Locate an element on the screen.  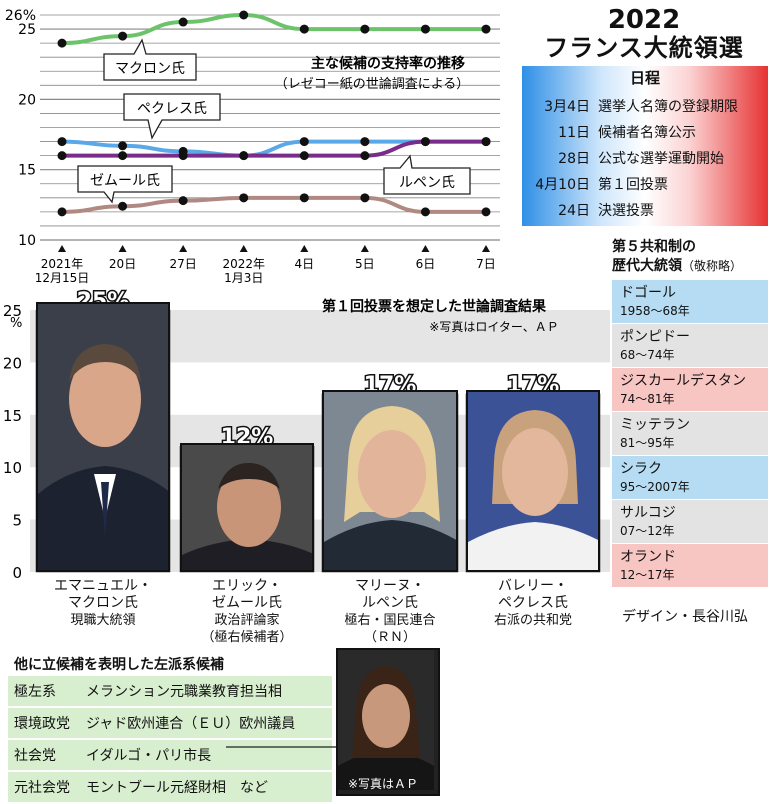
callout-pecresse: ペクレス氏 is located at coordinates (172, 116).